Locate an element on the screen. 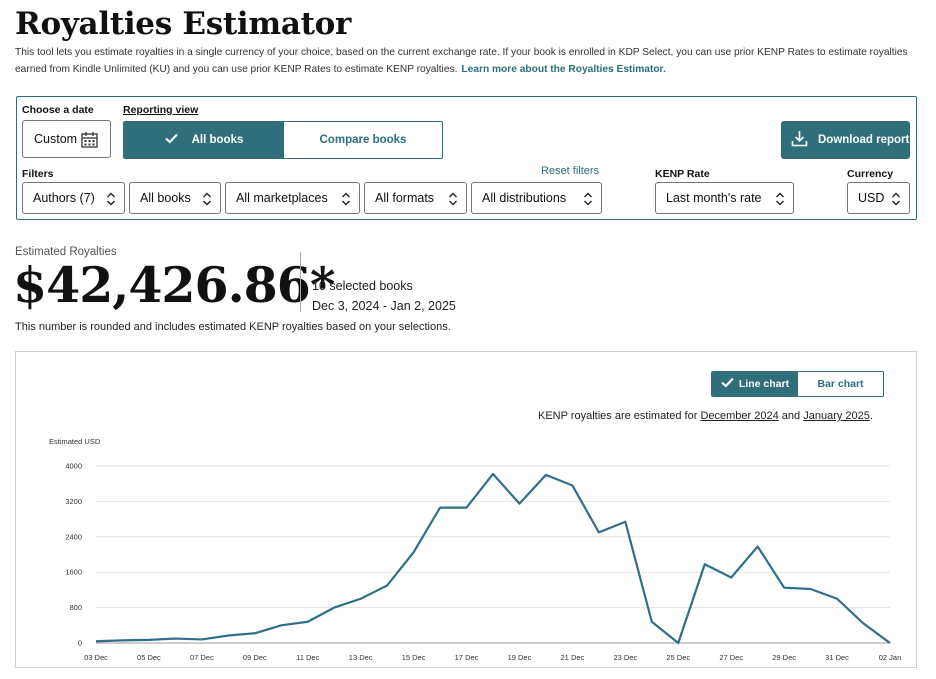  reset-filters-link: Reset filters is located at coordinates (570, 171).